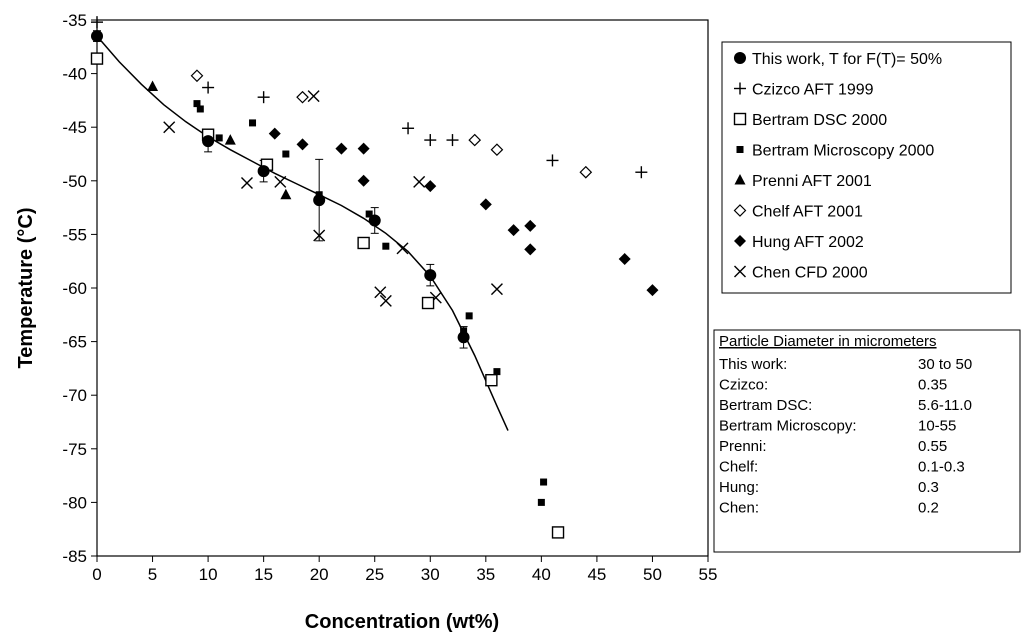 The width and height of the screenshot is (1021, 633). Describe the element at coordinates (807, 212) in the screenshot. I see `legend-entry: Chelf AFT 2001` at that location.